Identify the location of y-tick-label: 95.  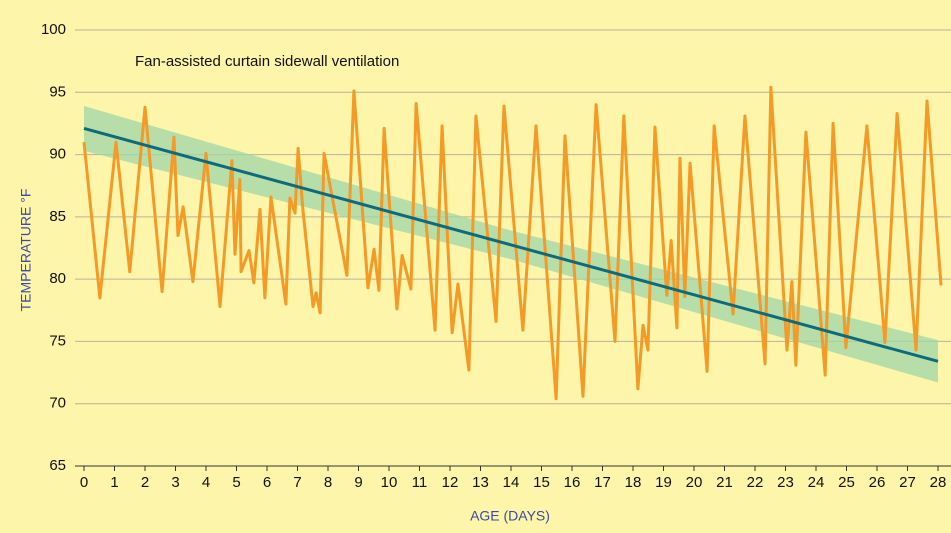
(57, 91).